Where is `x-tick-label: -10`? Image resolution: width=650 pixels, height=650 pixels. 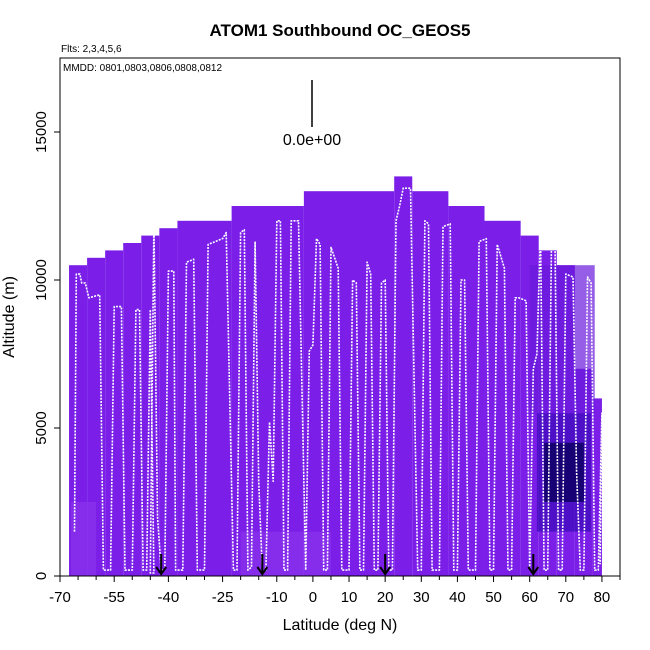
x-tick-label: -10 is located at coordinates (277, 597).